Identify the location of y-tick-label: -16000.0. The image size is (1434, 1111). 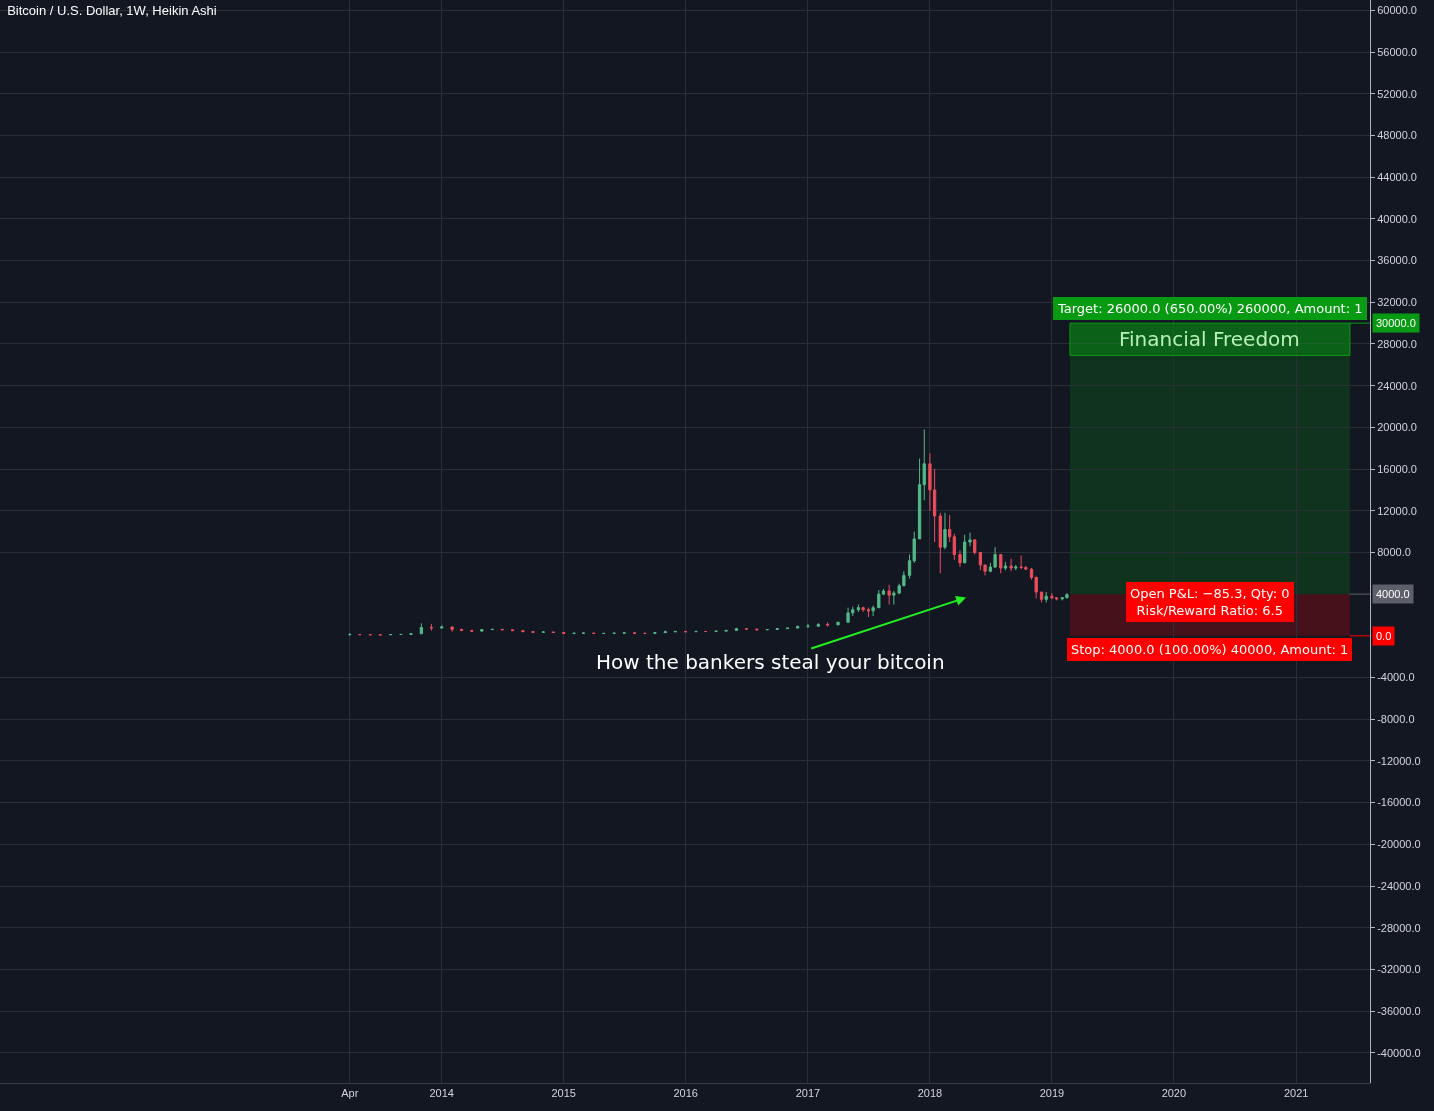
(1399, 802).